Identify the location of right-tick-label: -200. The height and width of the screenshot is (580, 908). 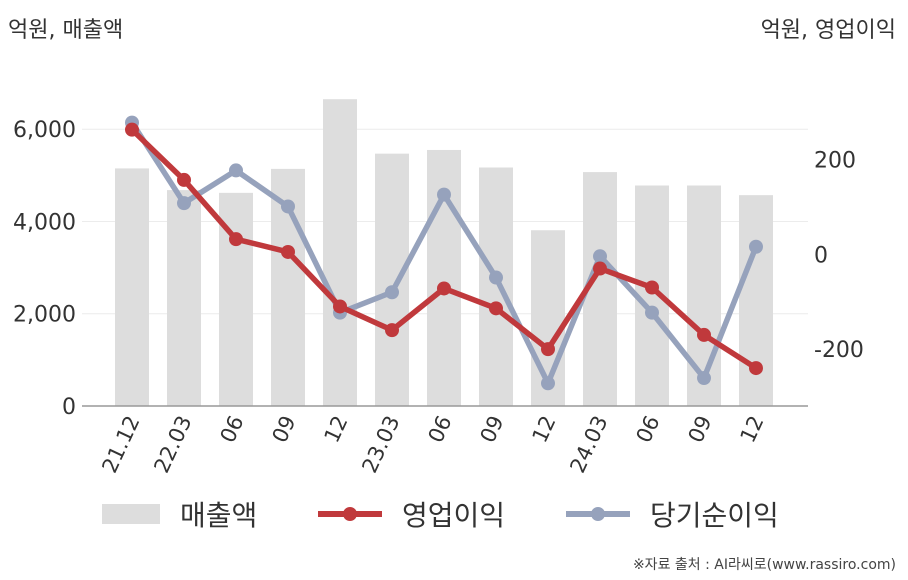
(839, 350).